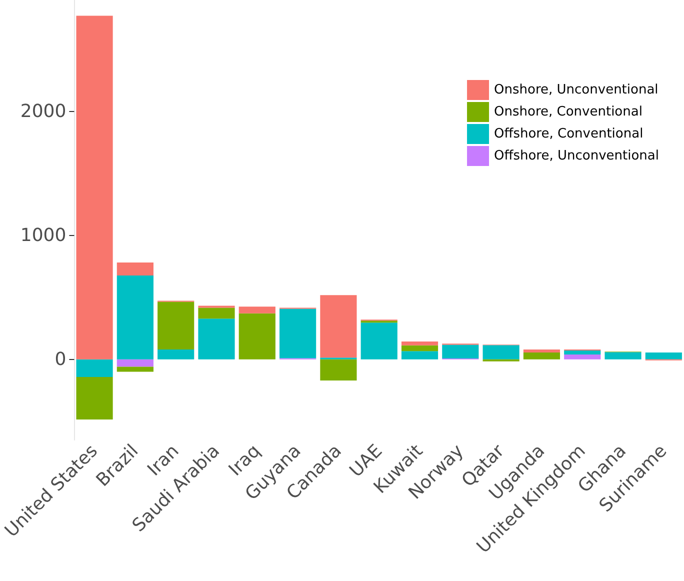  What do you see at coordinates (569, 134) in the screenshot?
I see `legend-label: Offshore, Conventional` at bounding box center [569, 134].